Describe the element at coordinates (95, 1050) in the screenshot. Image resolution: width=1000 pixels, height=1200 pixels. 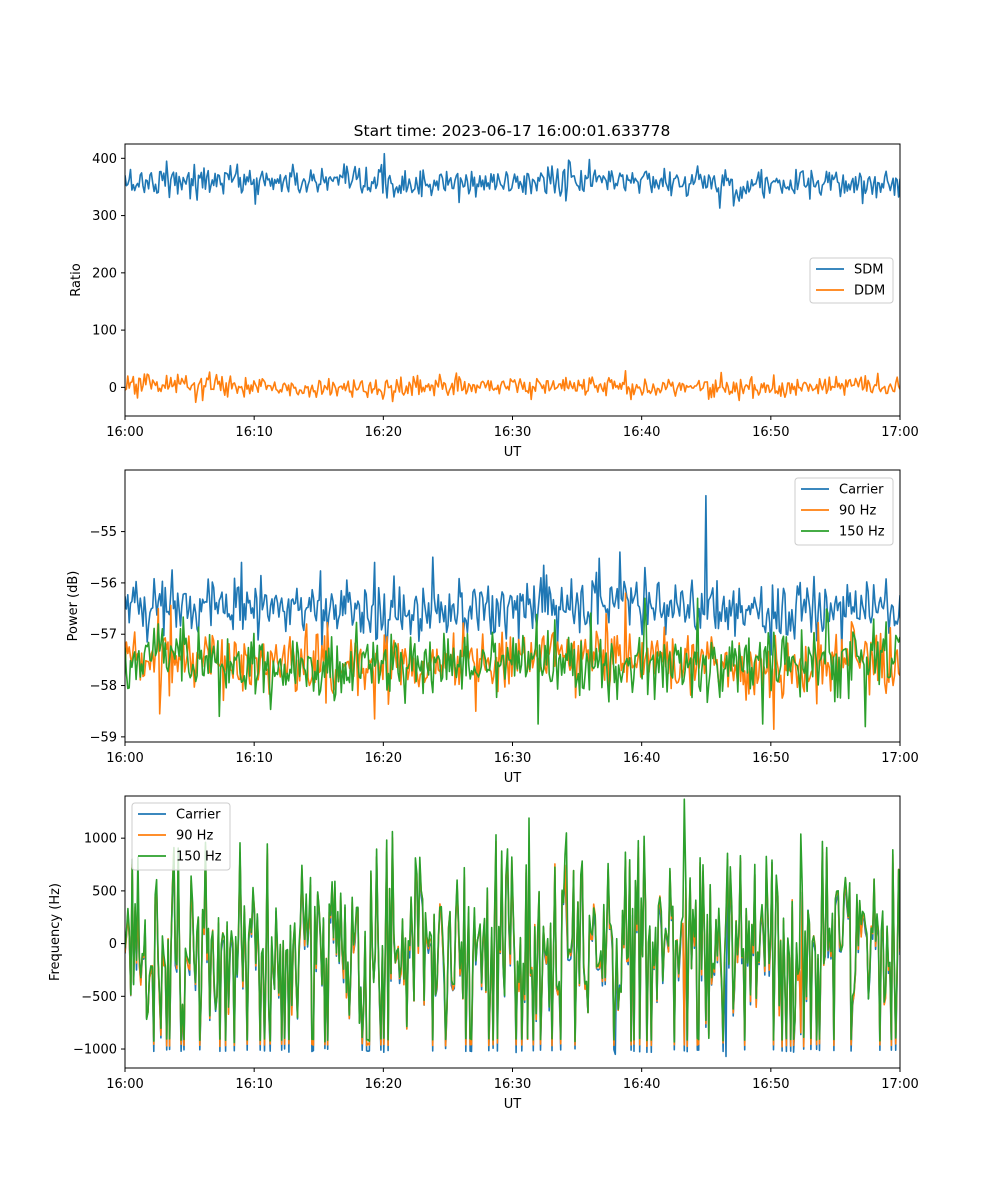
I see `y-tick-label: −1000` at that location.